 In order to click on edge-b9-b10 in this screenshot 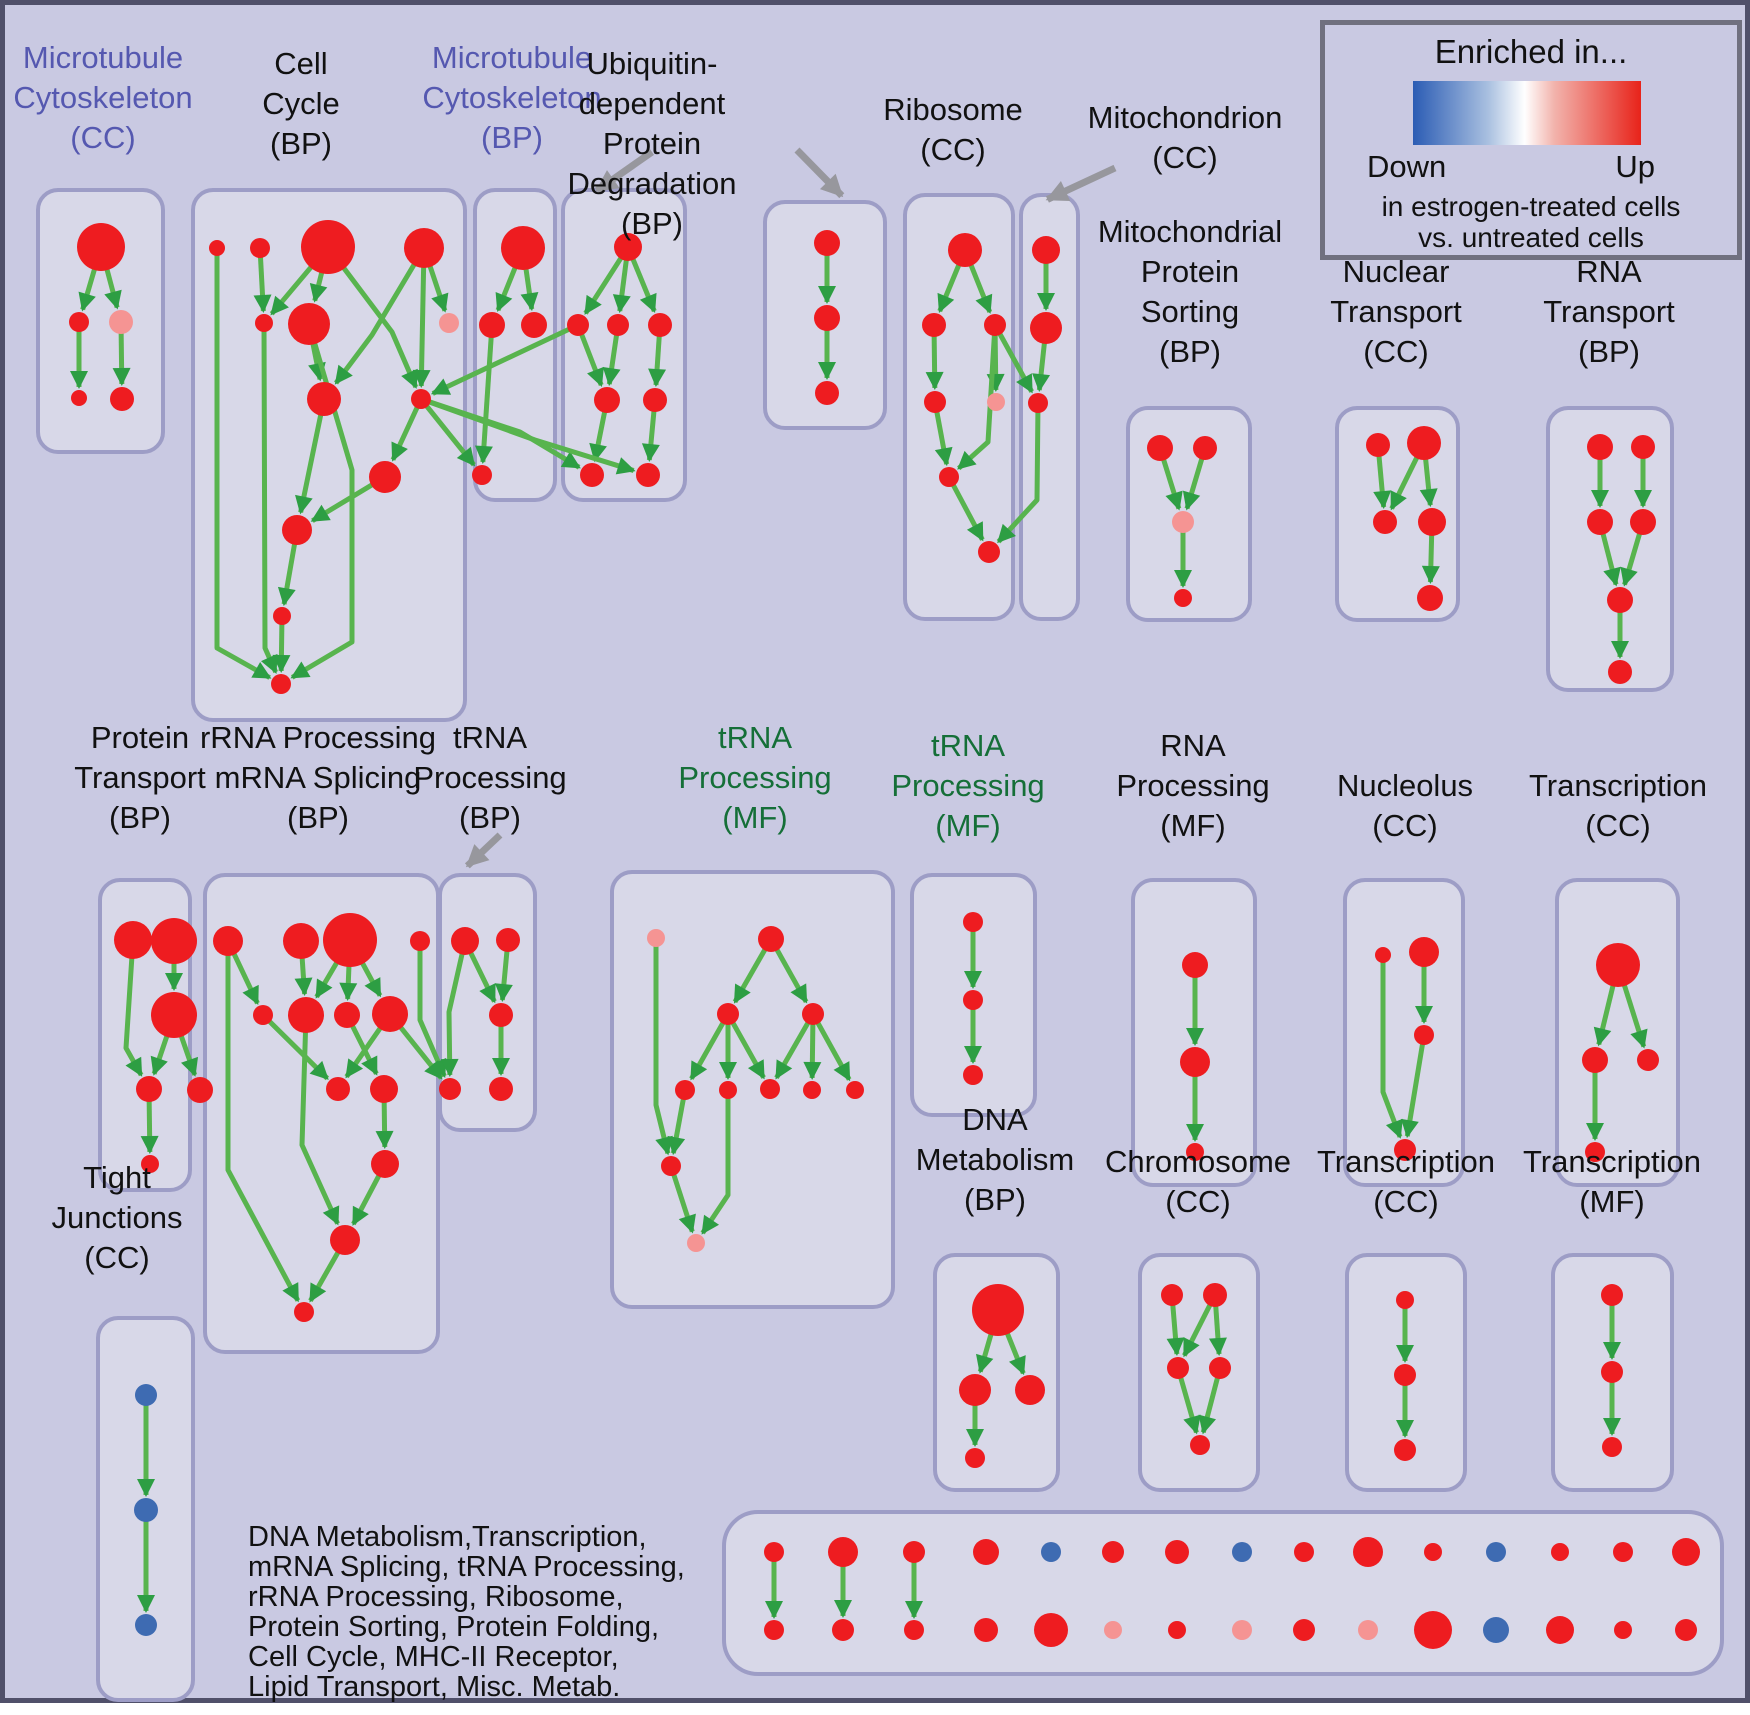, I will do `click(407, 429)`.